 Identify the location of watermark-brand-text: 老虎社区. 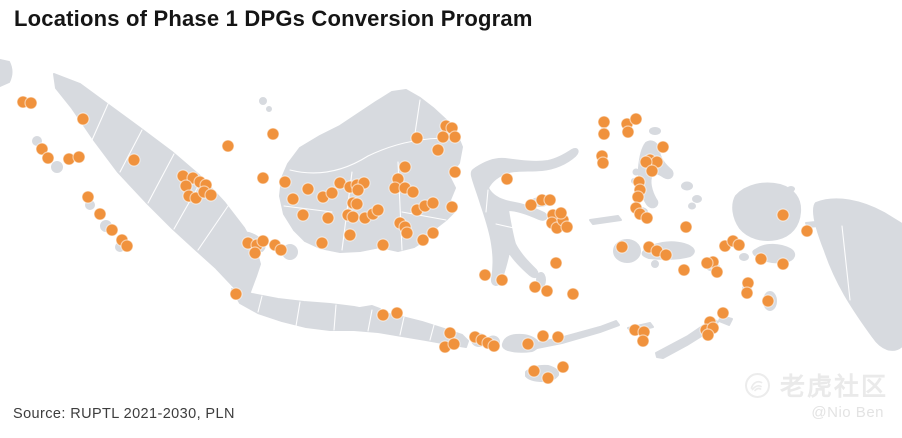
(833, 387).